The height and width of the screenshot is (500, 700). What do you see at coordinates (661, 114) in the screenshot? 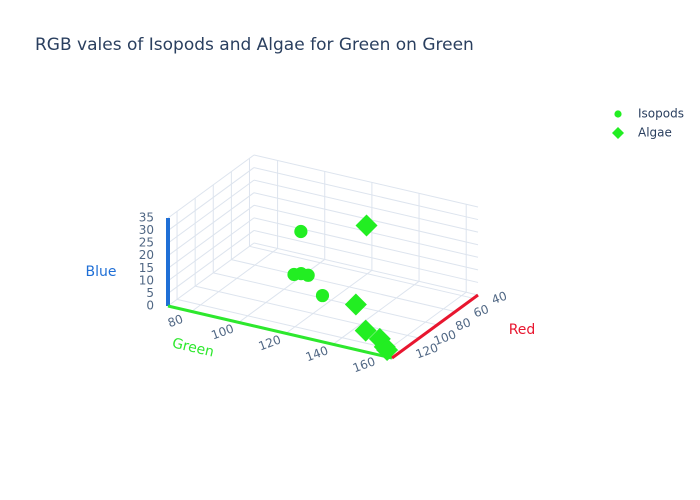
I see `legend-label: Isopods` at bounding box center [661, 114].